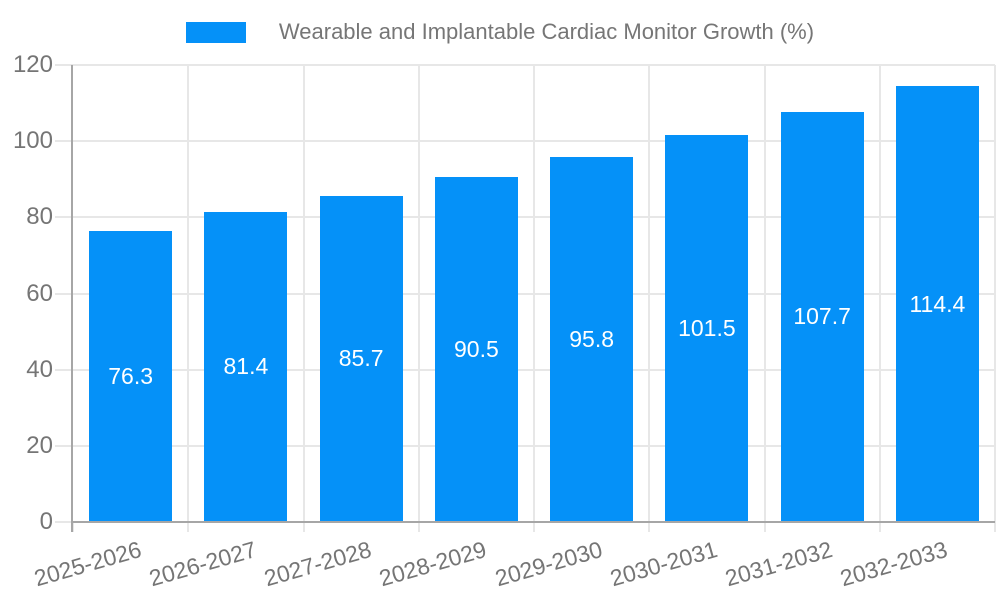  I want to click on y-tick-label: 0, so click(46, 521).